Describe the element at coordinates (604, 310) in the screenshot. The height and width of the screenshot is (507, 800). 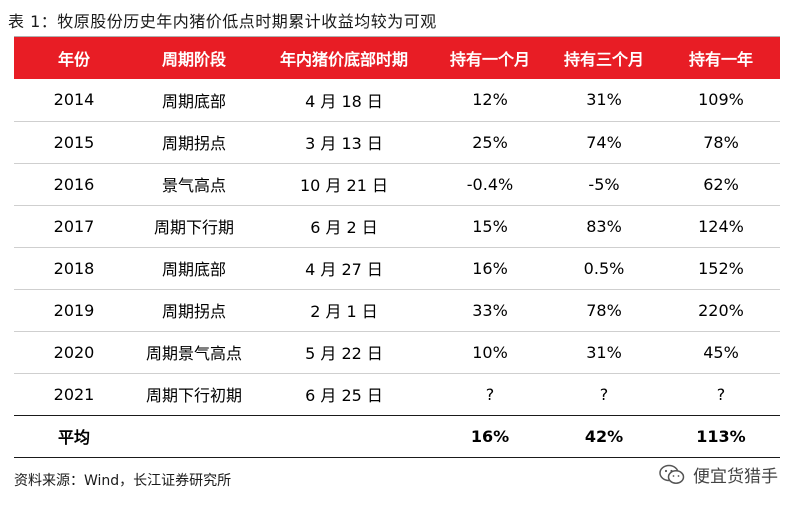
I see `cell-hold-3m: 78%` at that location.